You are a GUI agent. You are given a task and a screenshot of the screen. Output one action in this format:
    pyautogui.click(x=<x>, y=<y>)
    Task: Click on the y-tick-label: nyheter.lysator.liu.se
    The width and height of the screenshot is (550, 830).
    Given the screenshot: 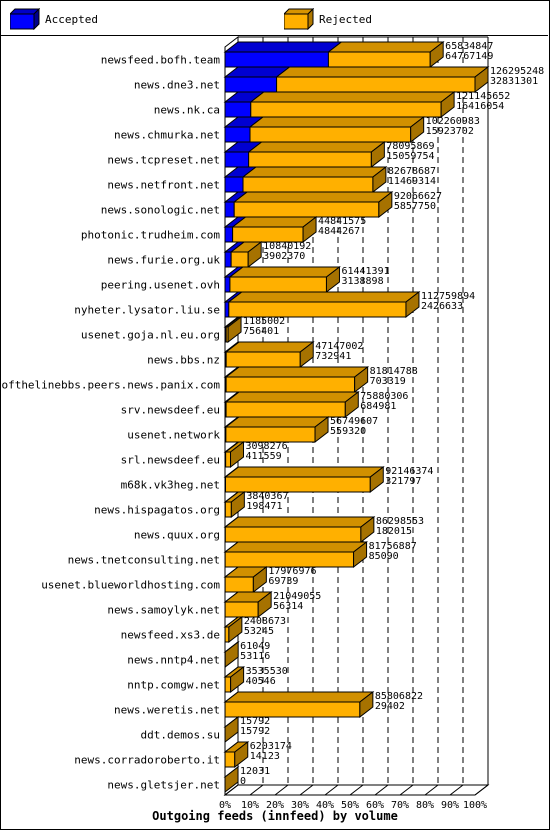 What is the action you would take?
    pyautogui.click(x=147, y=310)
    